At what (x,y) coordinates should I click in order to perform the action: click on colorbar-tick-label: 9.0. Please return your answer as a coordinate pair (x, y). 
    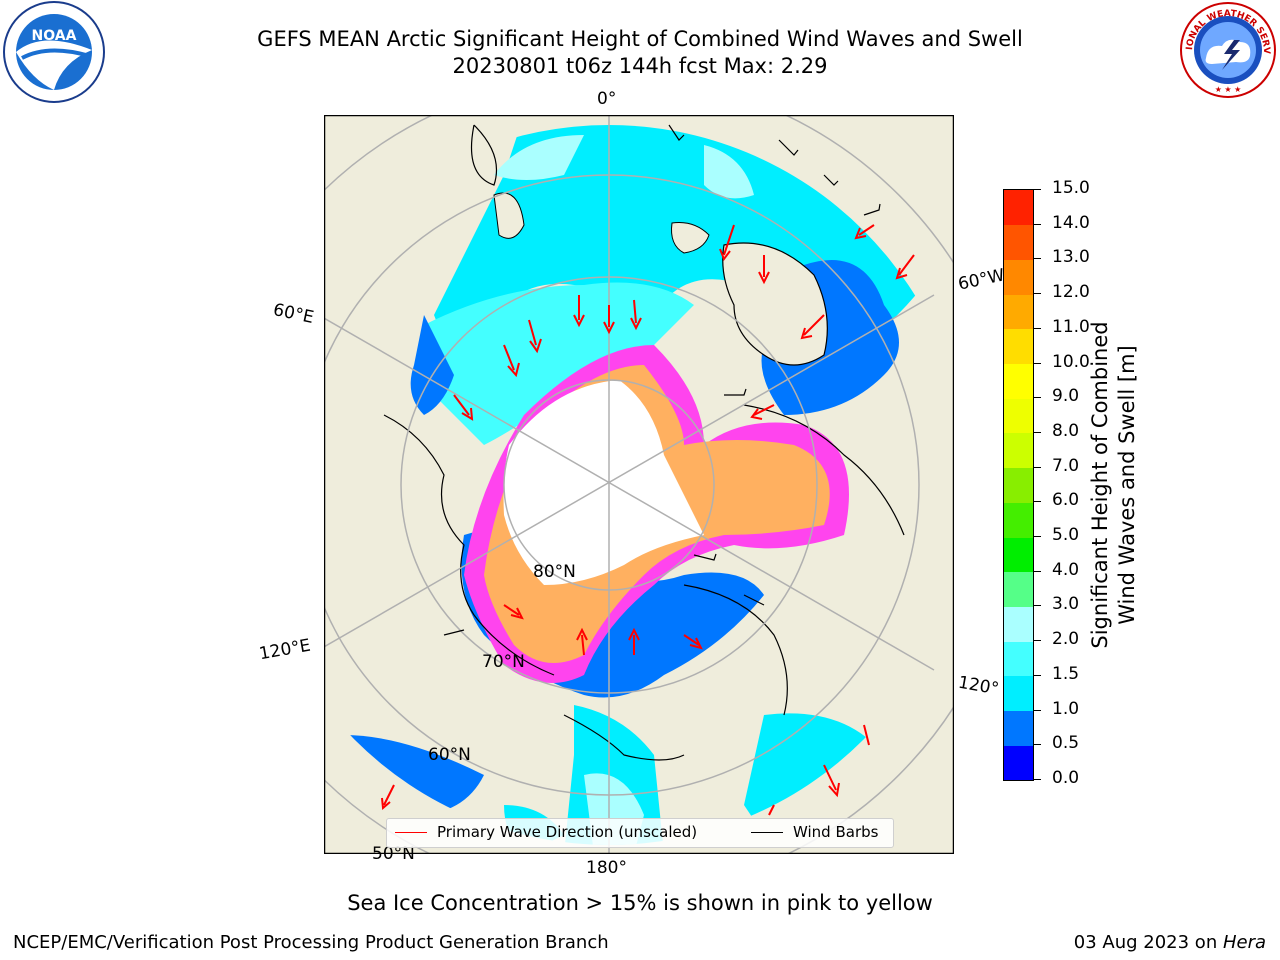
    Looking at the image, I should click on (1066, 396).